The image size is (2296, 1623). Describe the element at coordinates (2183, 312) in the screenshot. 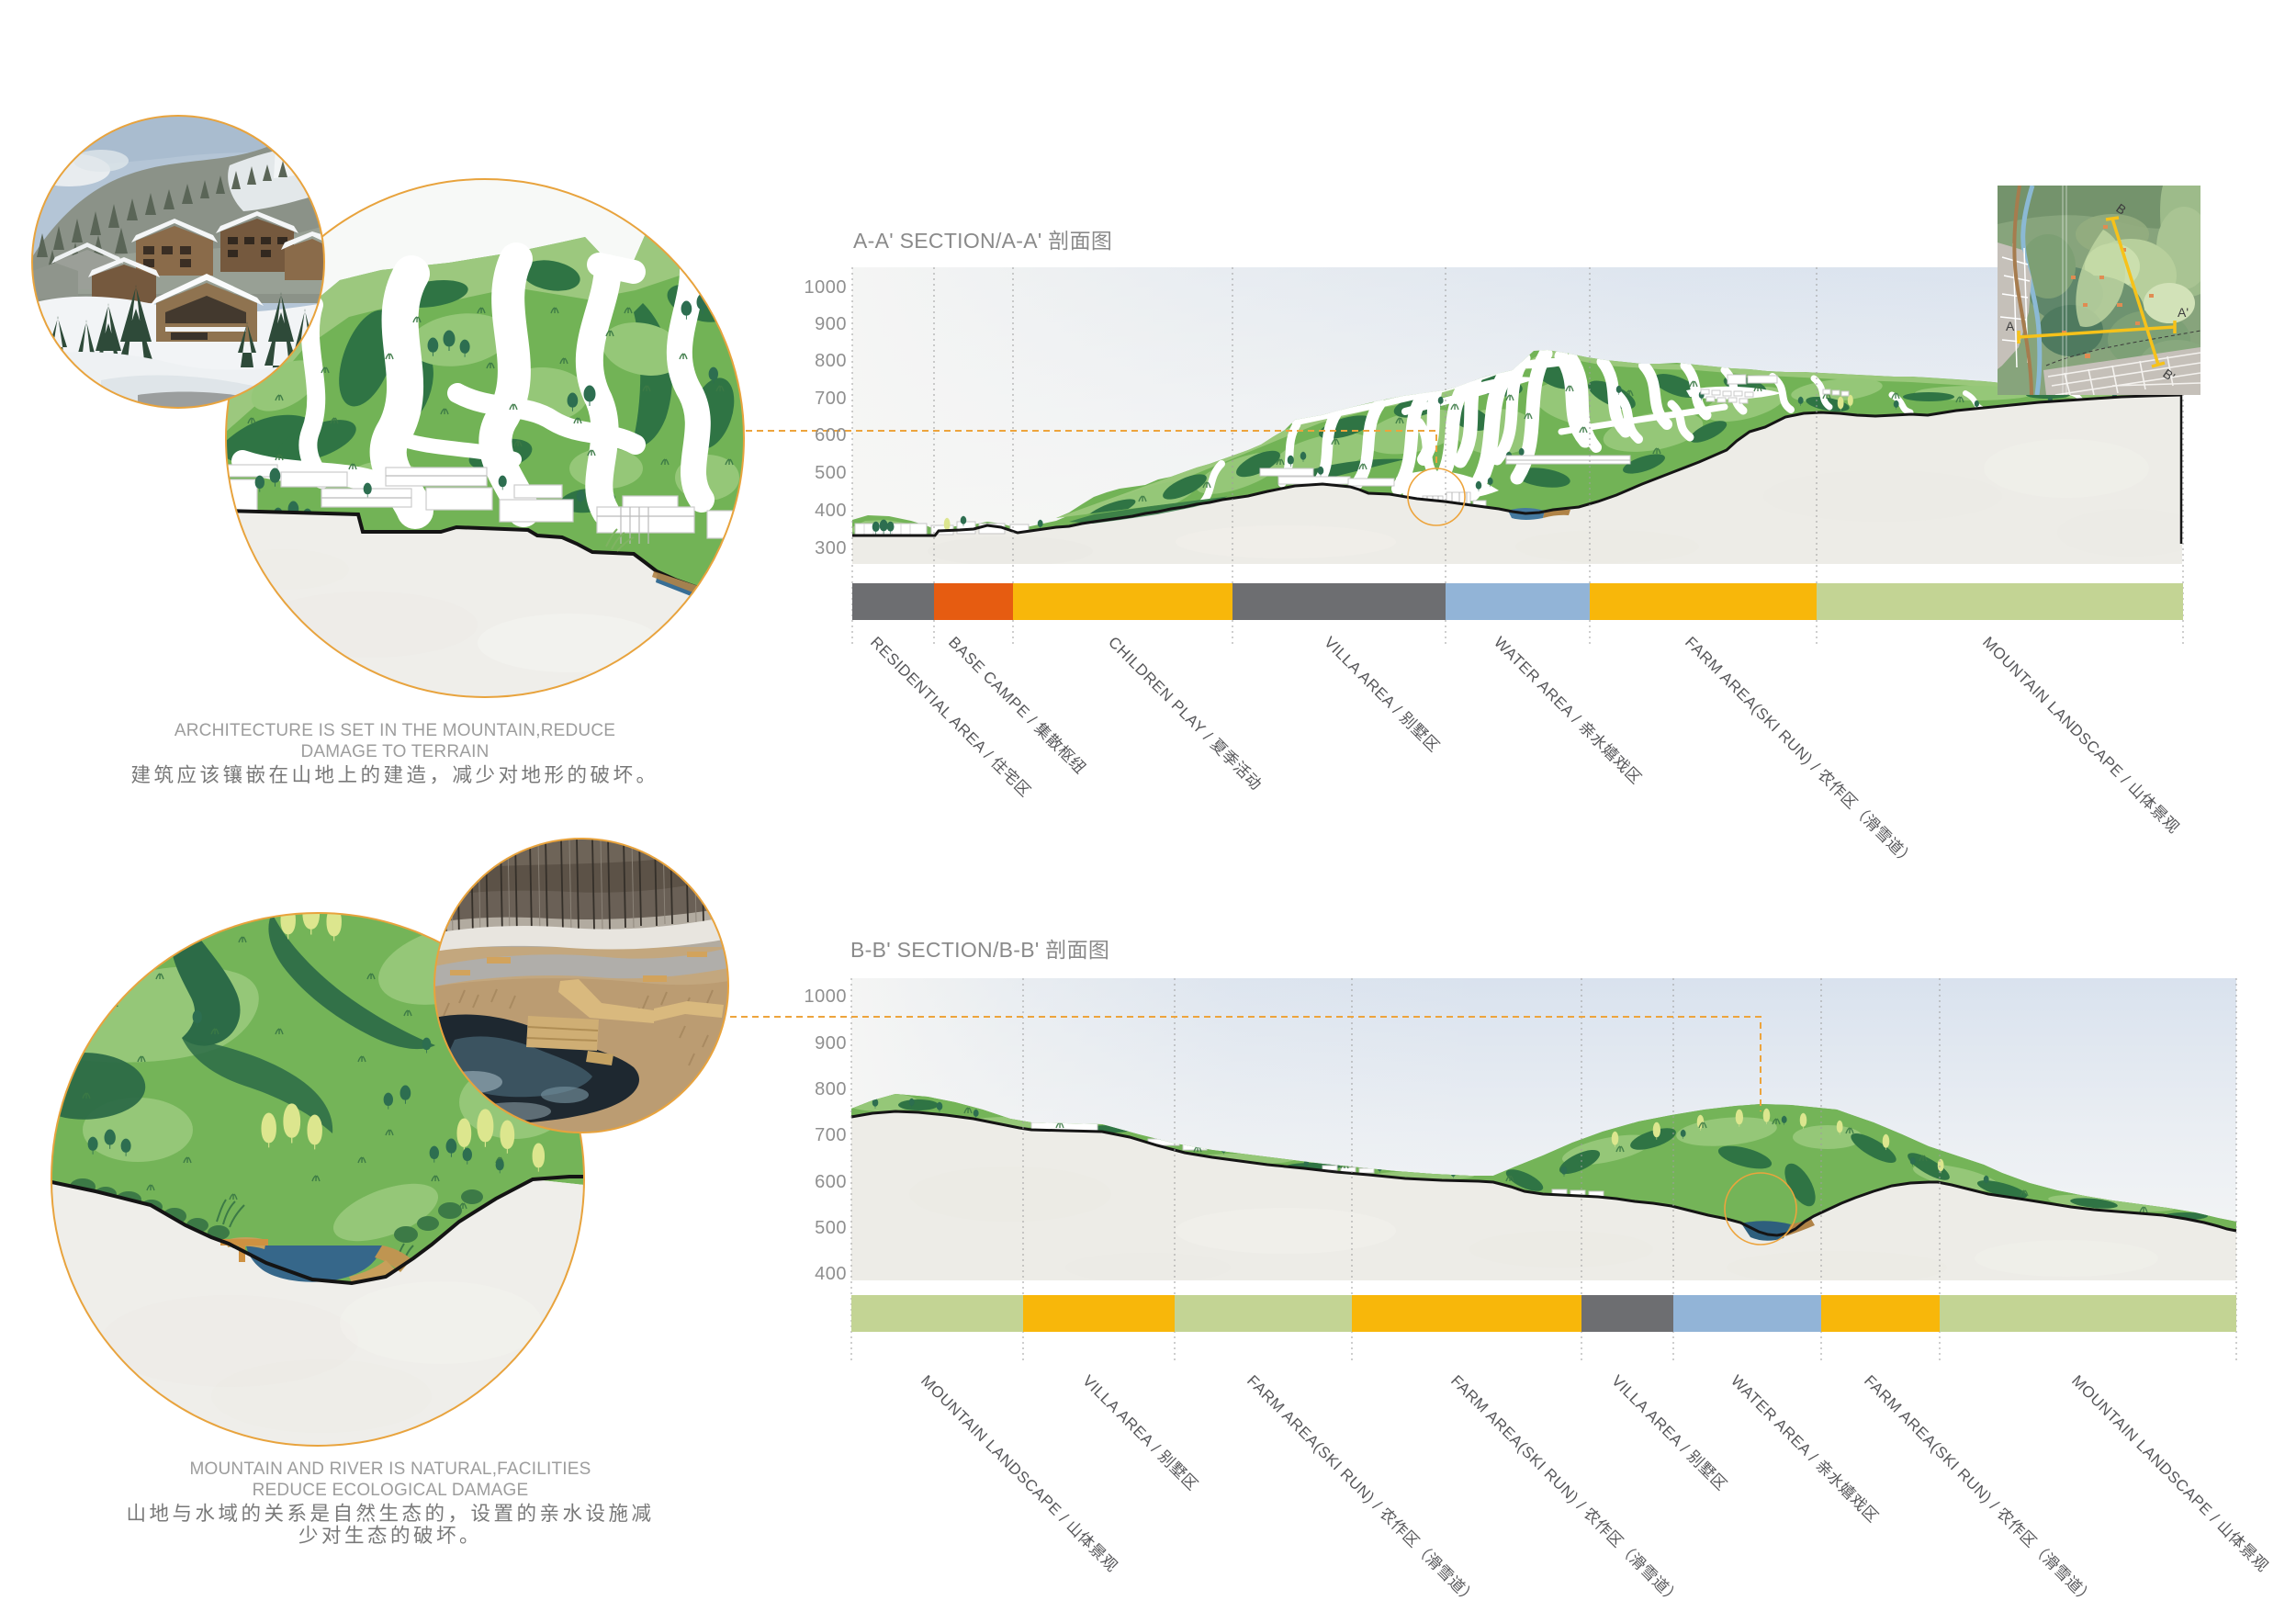

I see `svg-text: A'` at that location.